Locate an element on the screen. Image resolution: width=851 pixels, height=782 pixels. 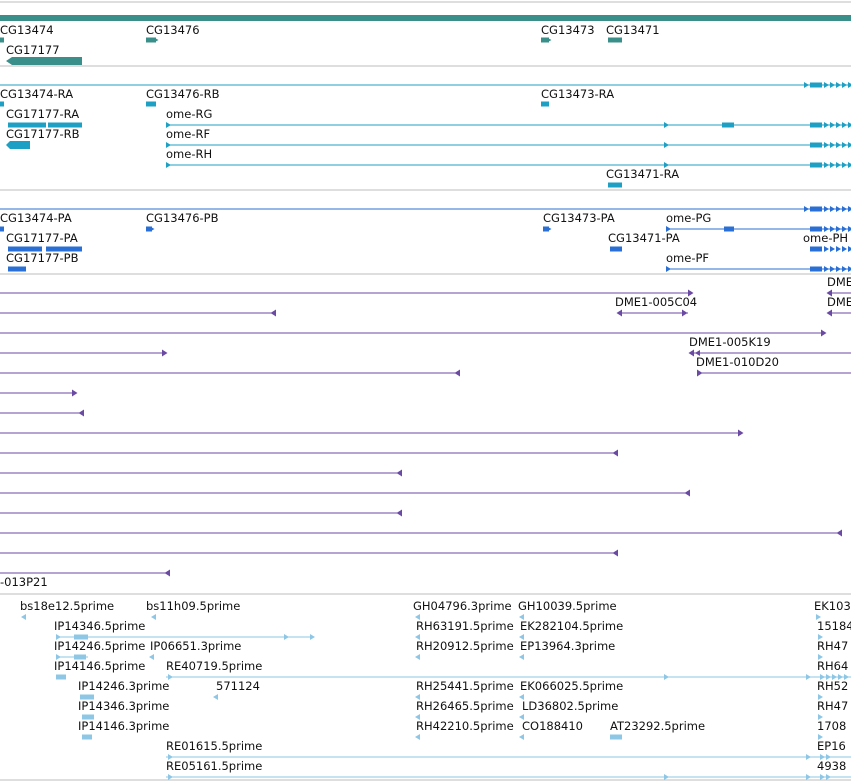
feature-label: GH04796.3prime is located at coordinates (462, 606).